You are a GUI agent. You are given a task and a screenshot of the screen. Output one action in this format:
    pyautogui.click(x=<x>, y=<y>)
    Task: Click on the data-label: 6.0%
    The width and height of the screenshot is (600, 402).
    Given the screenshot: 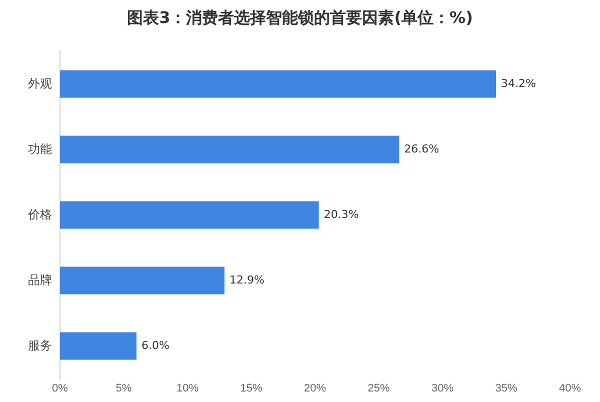 What is the action you would take?
    pyautogui.click(x=156, y=345)
    